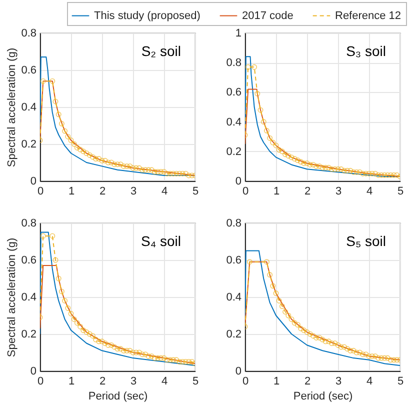 The height and width of the screenshot is (405, 410). I want to click on legend-label: Reference 12, so click(368, 16).